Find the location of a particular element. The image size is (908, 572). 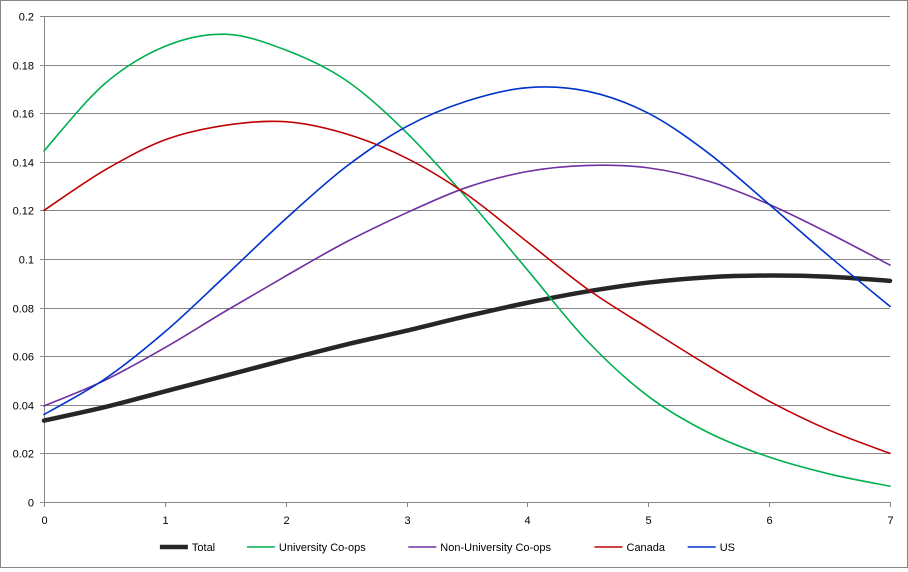

y-tick-label: 0.2 is located at coordinates (26, 18).